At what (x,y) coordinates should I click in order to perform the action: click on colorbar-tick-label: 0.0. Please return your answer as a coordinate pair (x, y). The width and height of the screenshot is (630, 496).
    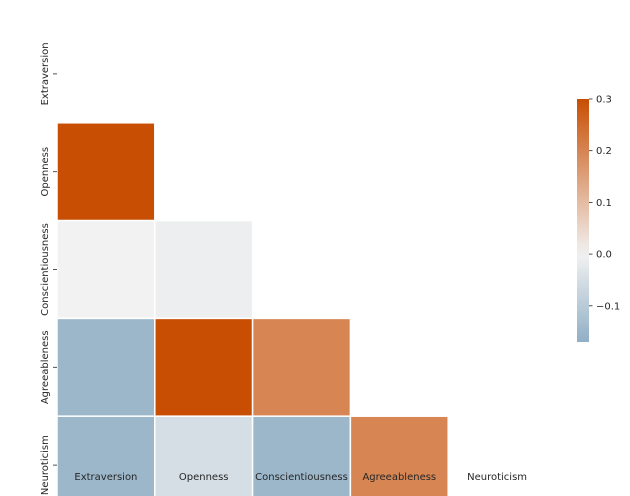
    Looking at the image, I should click on (604, 255).